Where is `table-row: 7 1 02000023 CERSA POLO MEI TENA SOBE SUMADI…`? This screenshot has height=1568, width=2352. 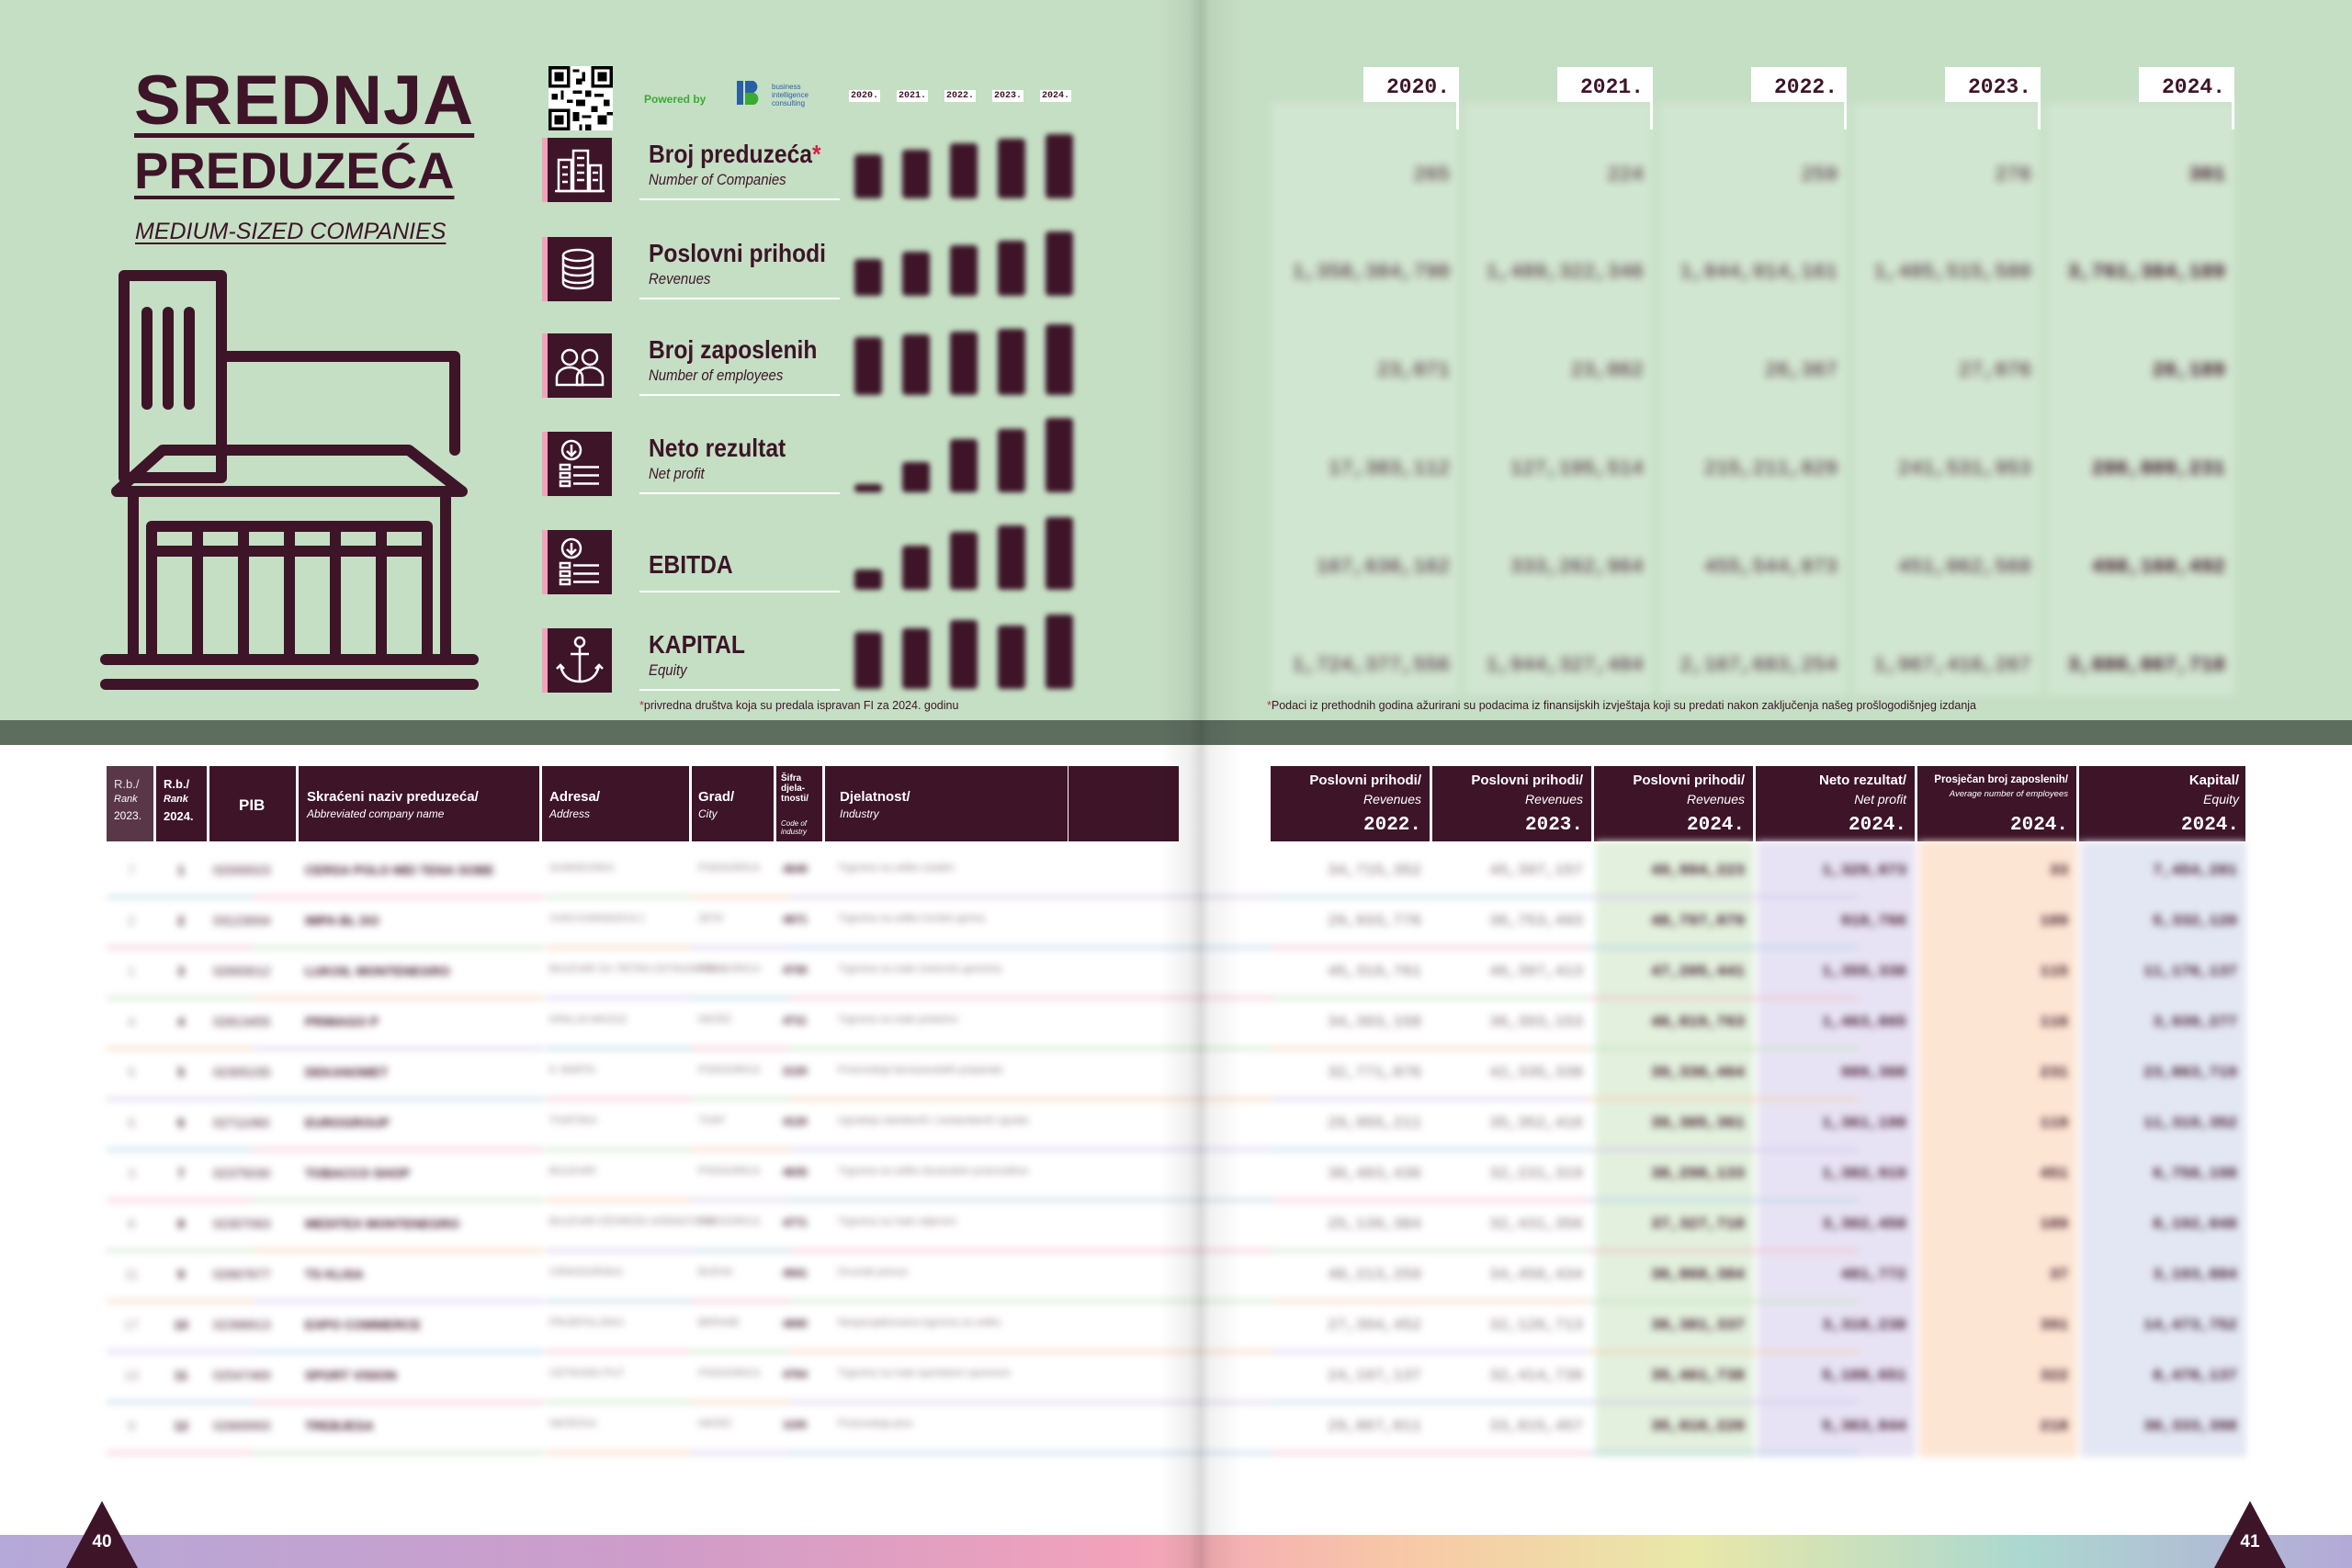 table-row: 7 1 02000023 CERSA POLO MEI TENA SOBE SUMADI… is located at coordinates (1176, 881).